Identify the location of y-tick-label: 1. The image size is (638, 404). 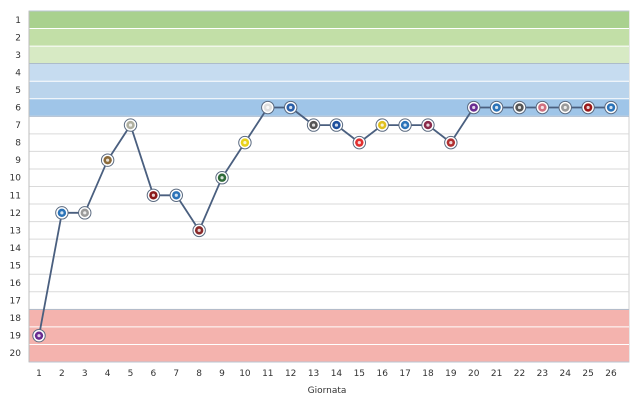
(18, 21).